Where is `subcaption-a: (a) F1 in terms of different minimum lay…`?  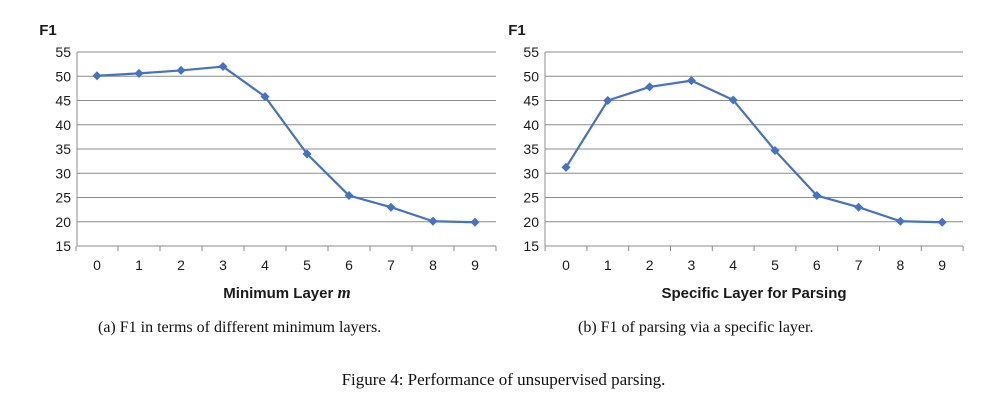 subcaption-a: (a) F1 in terms of different minimum lay… is located at coordinates (240, 327).